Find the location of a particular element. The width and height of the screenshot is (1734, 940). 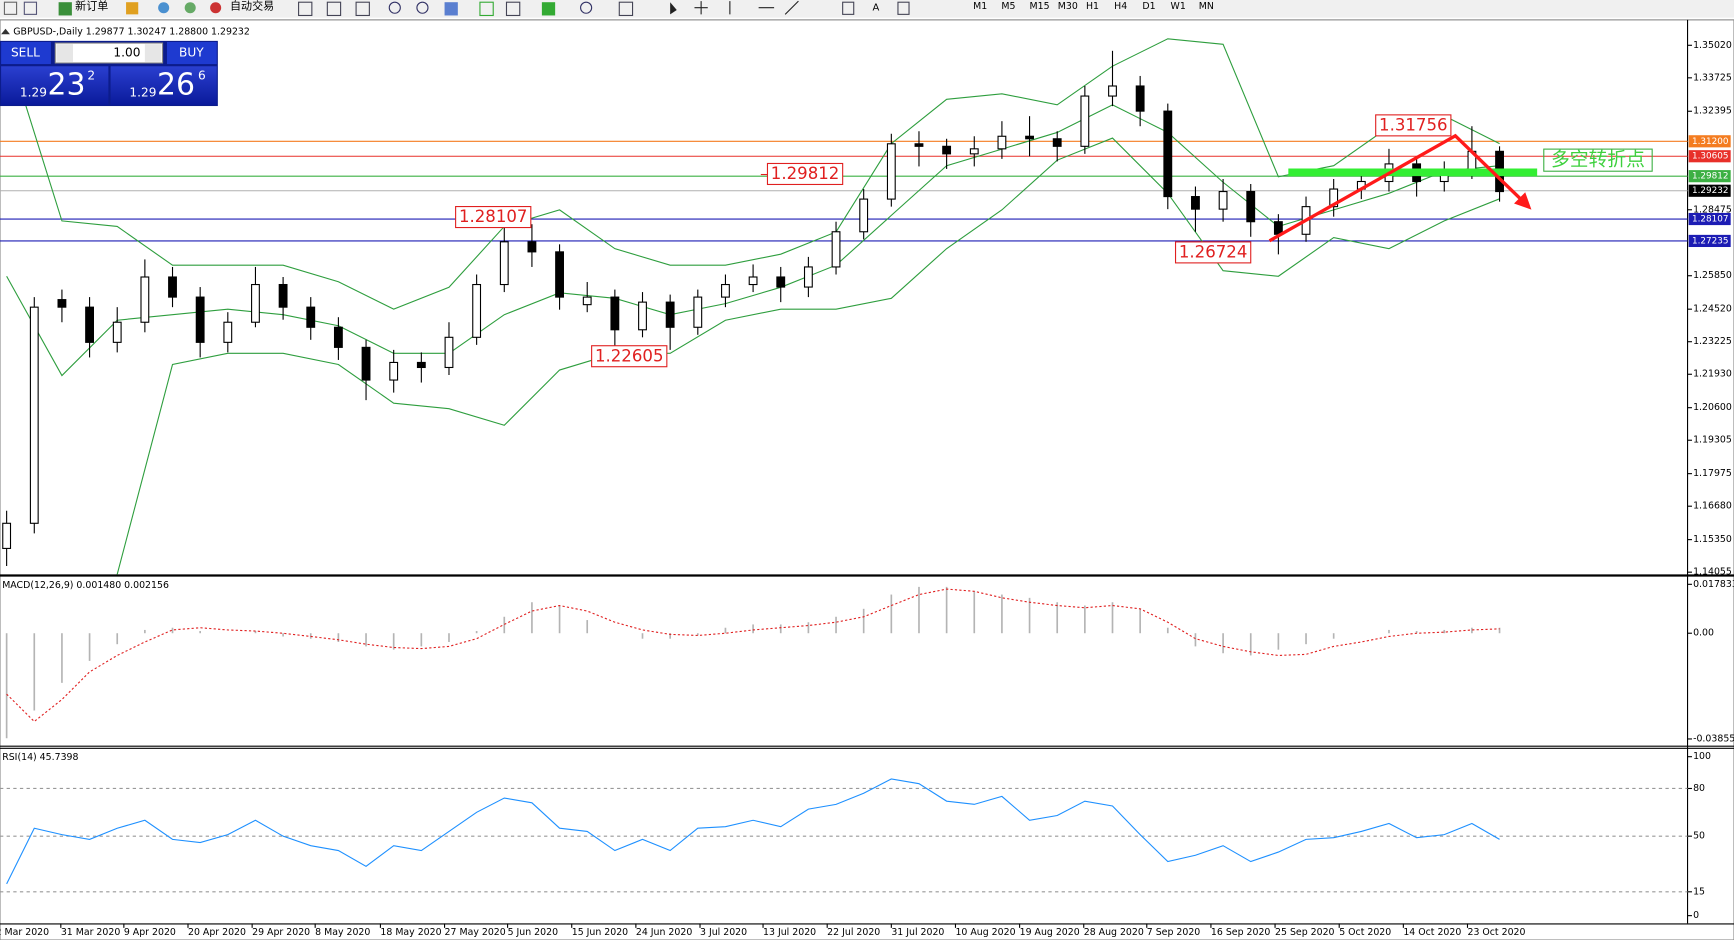

x-tick-label: 19 Aug 2020 is located at coordinates (1050, 932).